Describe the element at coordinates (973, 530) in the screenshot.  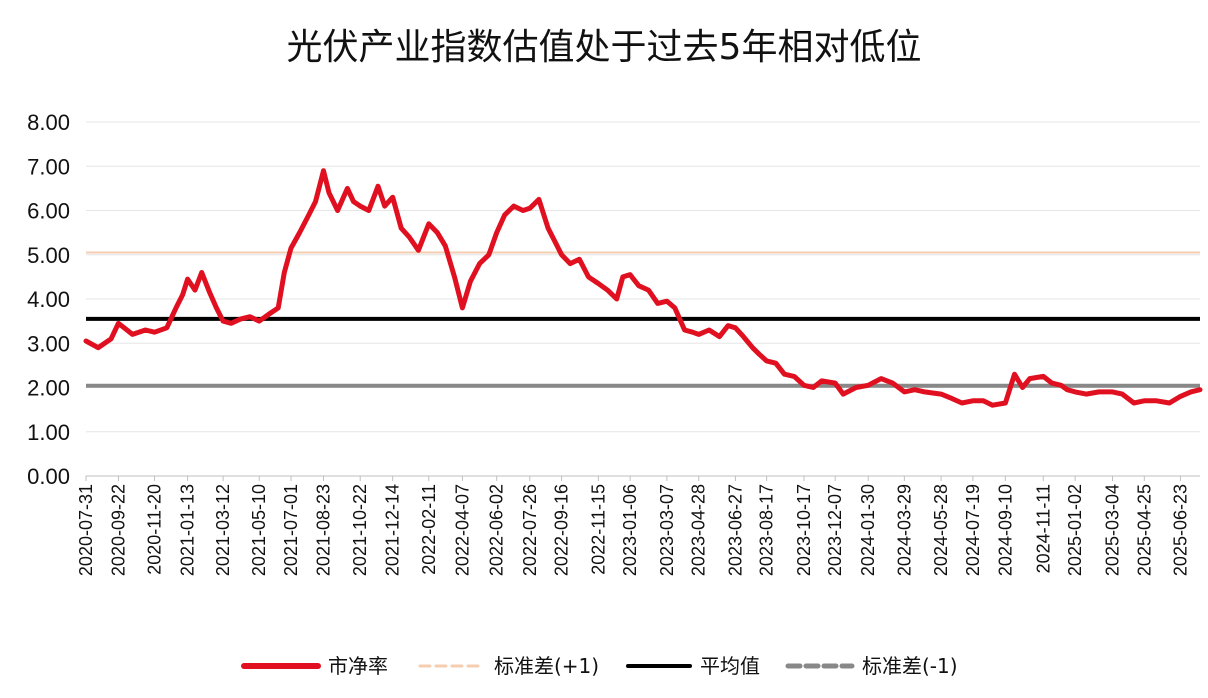
I see `x-tick-label: 2024-07-19` at that location.